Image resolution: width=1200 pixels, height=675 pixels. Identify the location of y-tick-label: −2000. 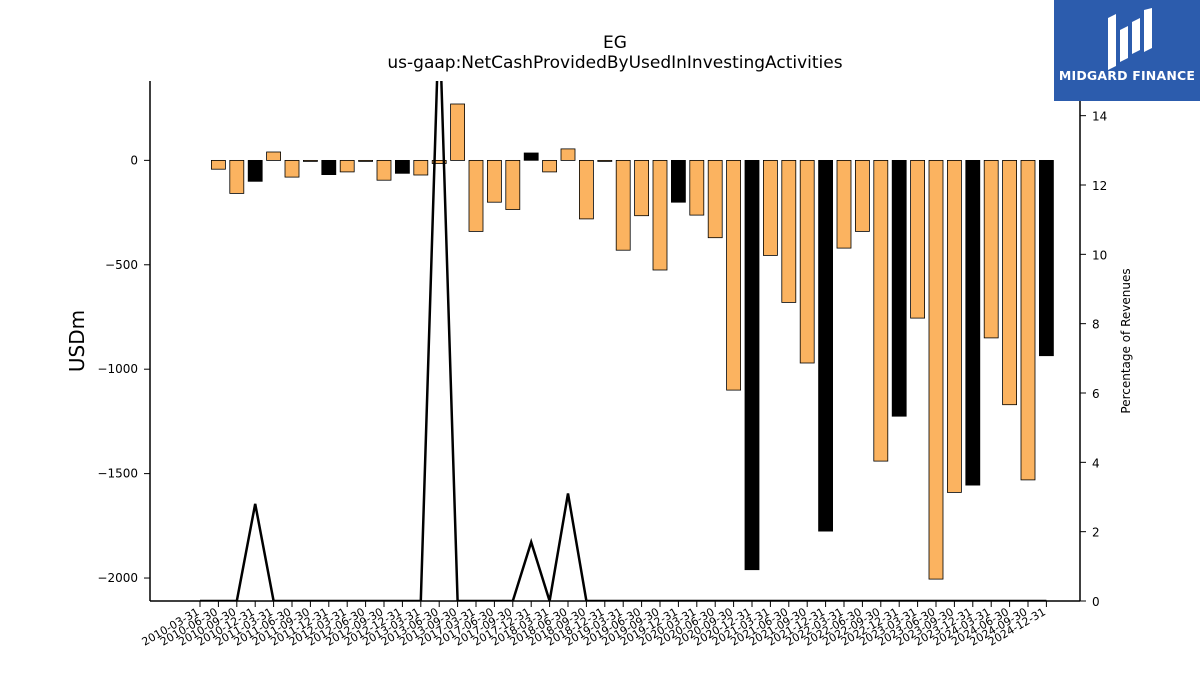
(117, 578).